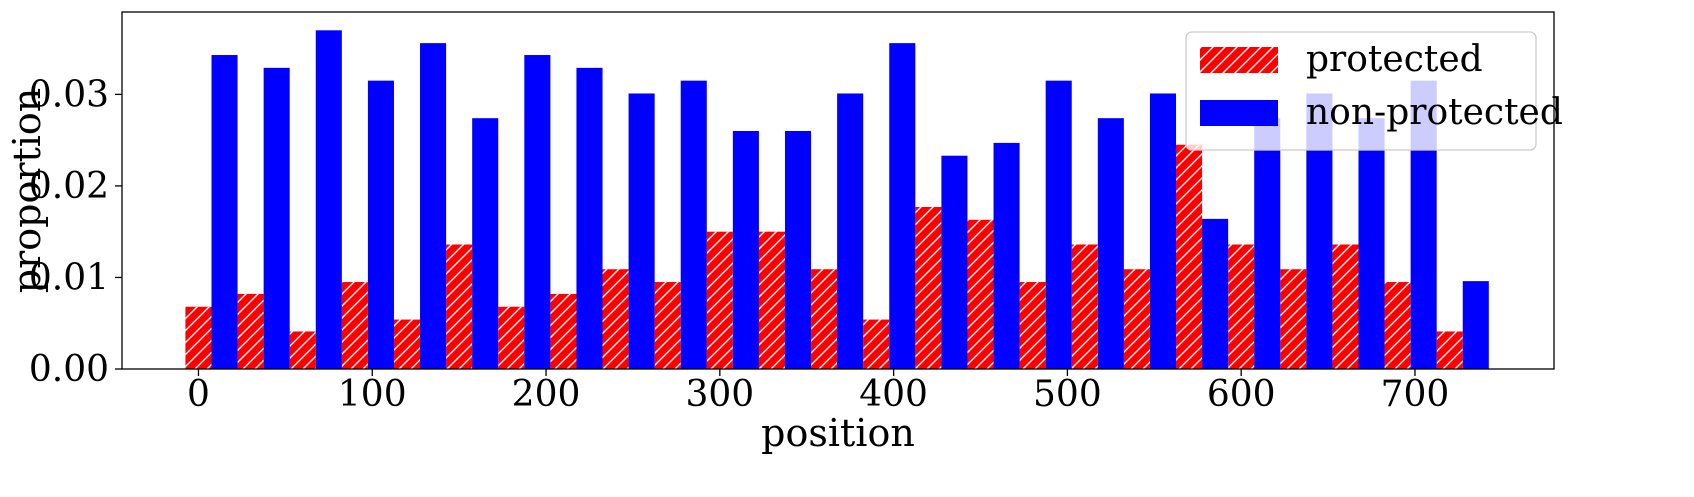 The height and width of the screenshot is (497, 1694). What do you see at coordinates (372, 394) in the screenshot?
I see `x-tick-label: 100` at bounding box center [372, 394].